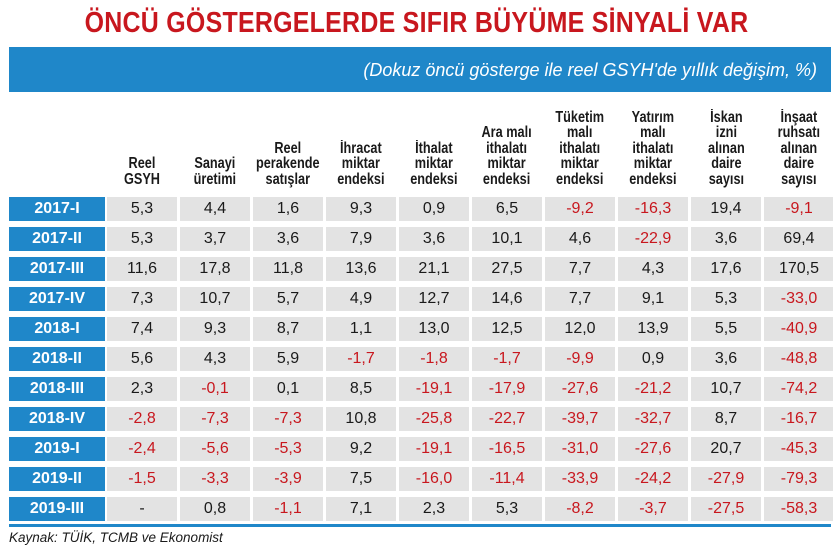  What do you see at coordinates (798, 389) in the screenshot?
I see `table-cell: -74,2` at bounding box center [798, 389].